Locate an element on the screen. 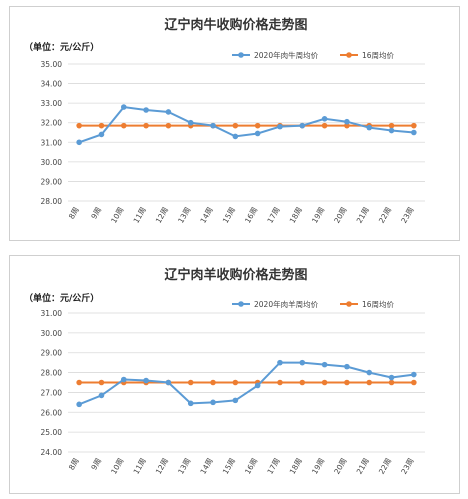 The image size is (468, 499). x-tick-label: 19周 is located at coordinates (318, 215).